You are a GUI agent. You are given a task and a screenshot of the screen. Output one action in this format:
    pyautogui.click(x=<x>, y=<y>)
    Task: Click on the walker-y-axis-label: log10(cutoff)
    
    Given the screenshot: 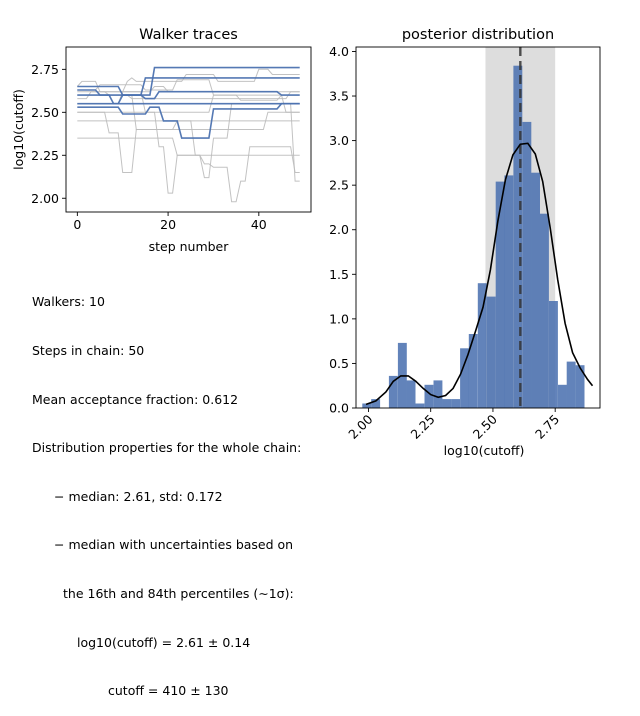 What is the action you would take?
    pyautogui.click(x=18, y=129)
    